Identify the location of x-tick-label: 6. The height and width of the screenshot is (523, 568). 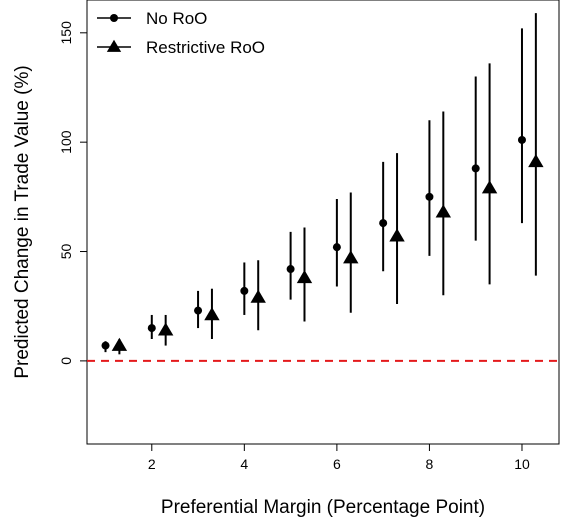
(337, 464).